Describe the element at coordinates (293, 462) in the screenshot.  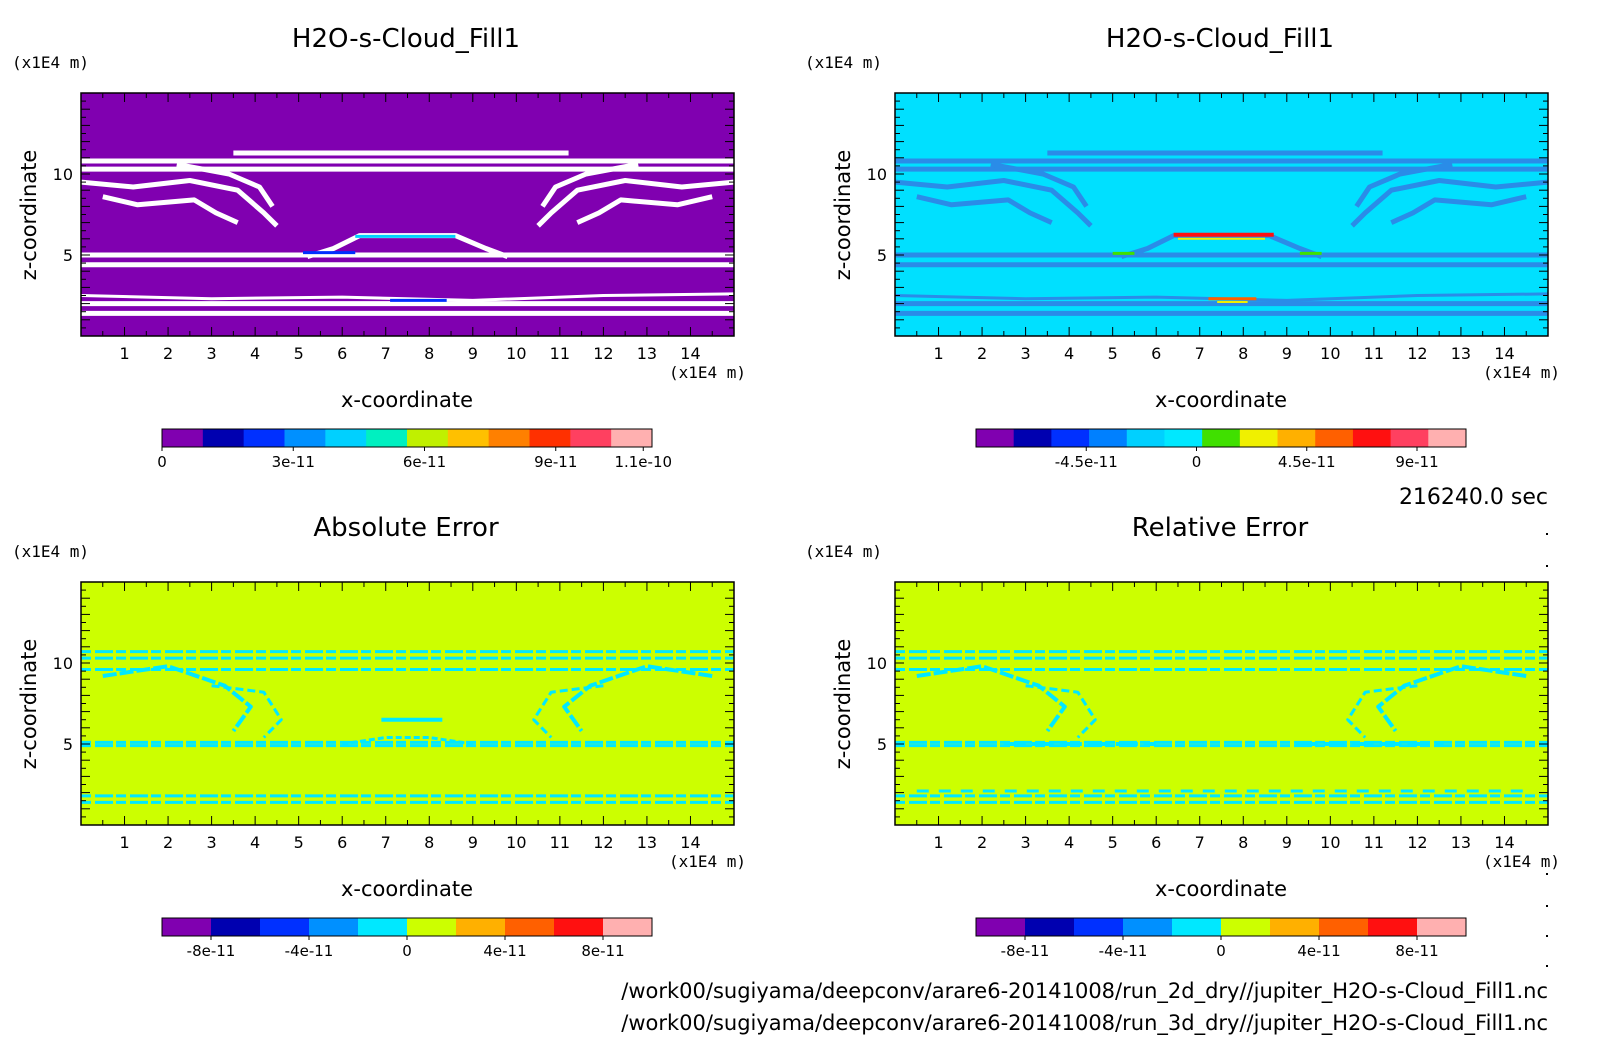
I see `colorbar-tick-label: 3e-11` at that location.